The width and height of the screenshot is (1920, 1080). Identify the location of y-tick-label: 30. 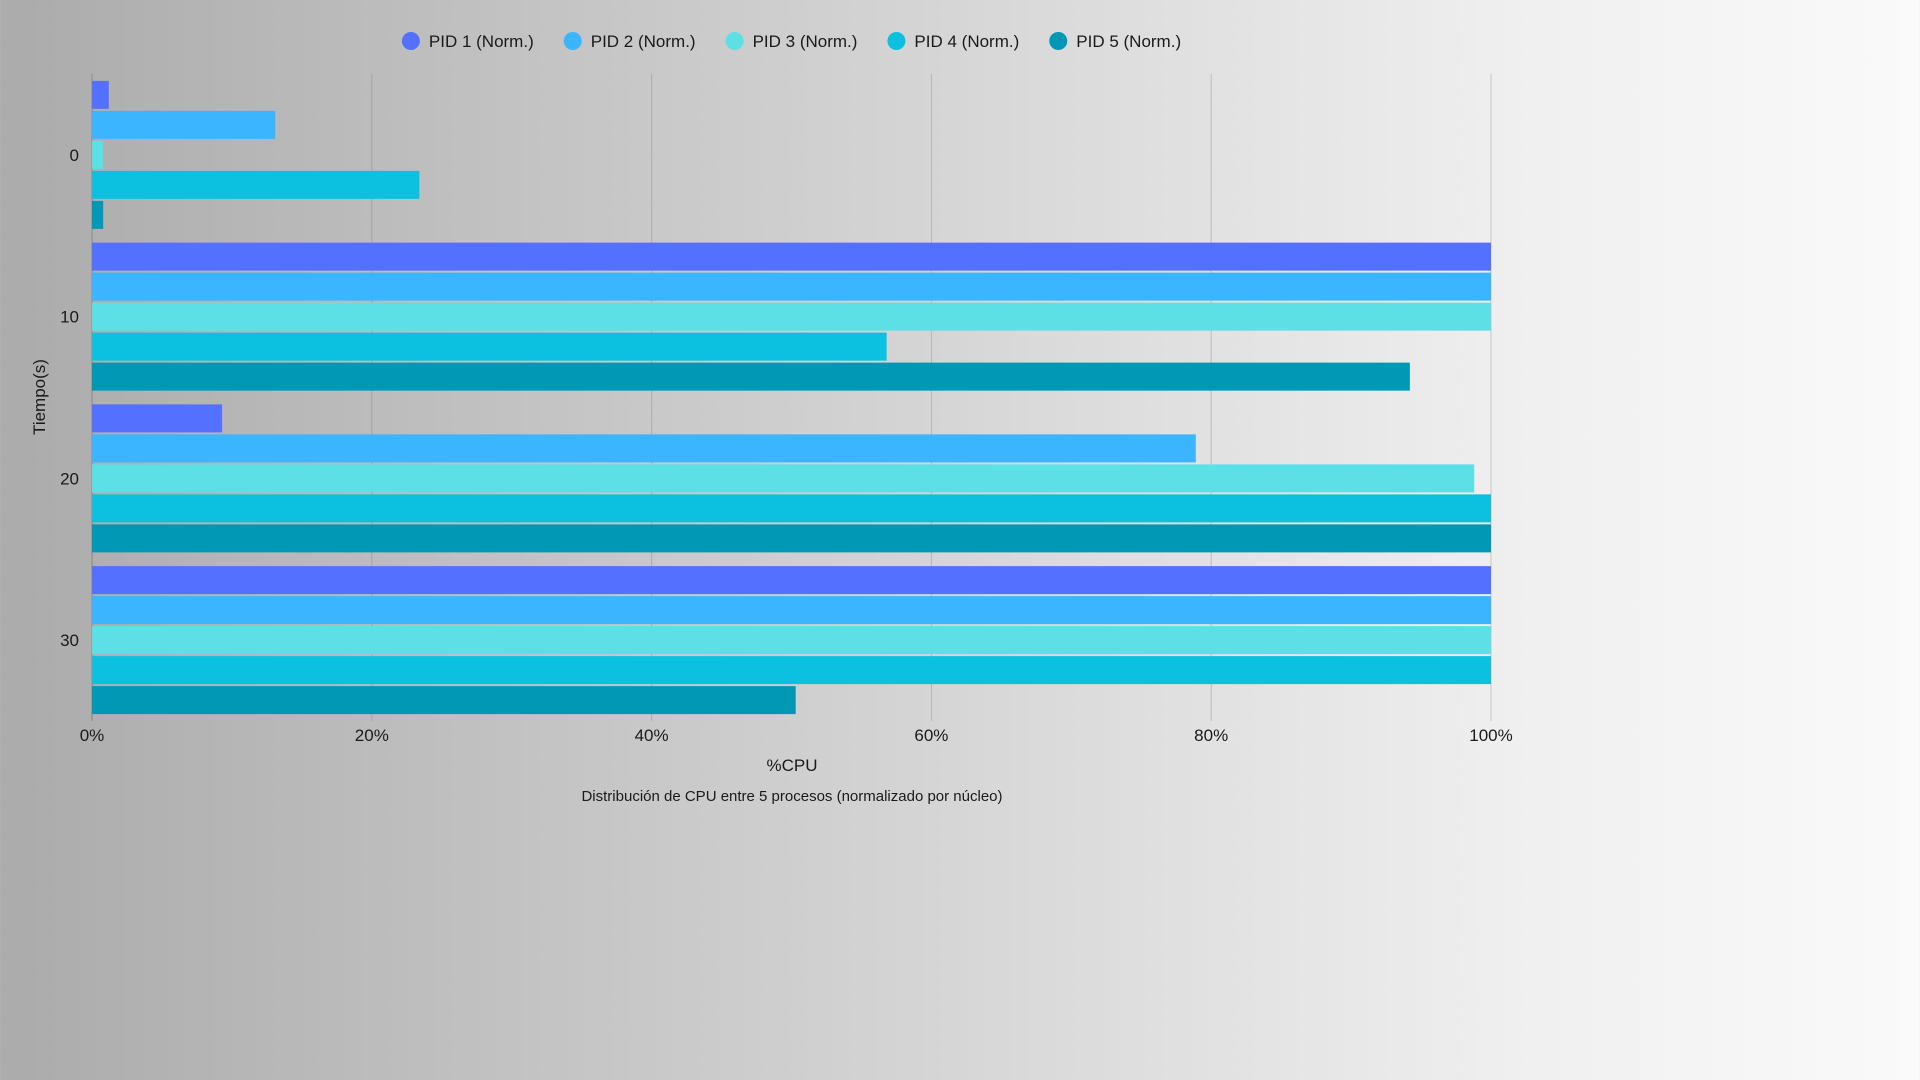
(69, 640).